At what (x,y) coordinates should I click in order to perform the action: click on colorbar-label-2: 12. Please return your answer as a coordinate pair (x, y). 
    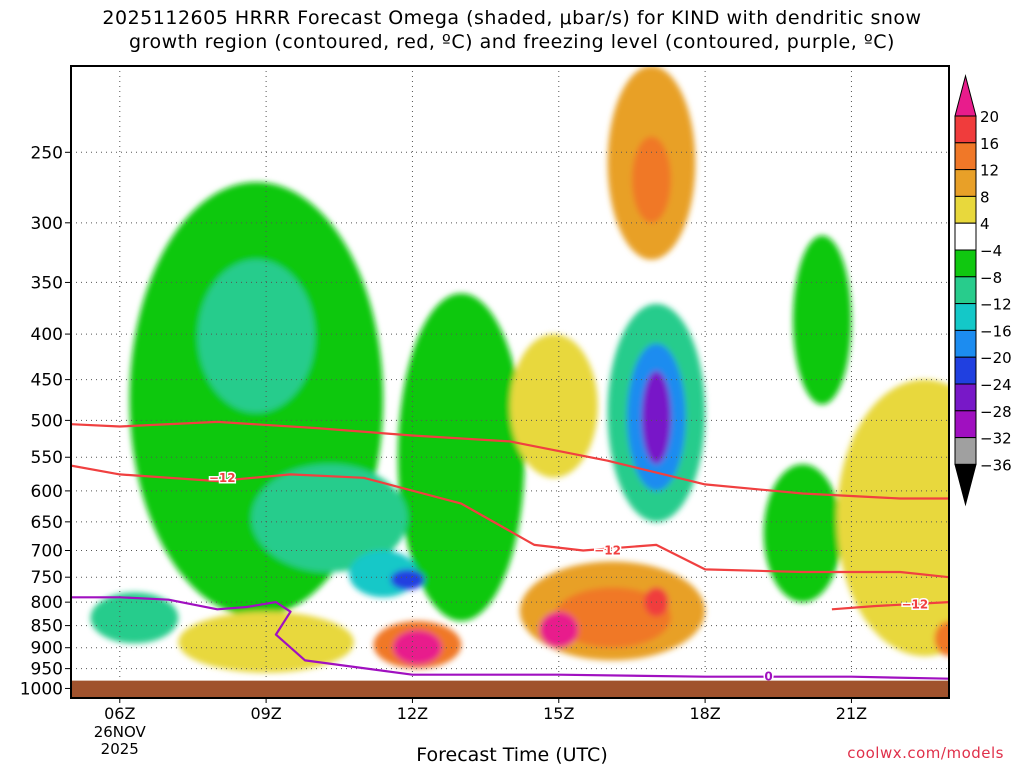
    Looking at the image, I should click on (989, 171).